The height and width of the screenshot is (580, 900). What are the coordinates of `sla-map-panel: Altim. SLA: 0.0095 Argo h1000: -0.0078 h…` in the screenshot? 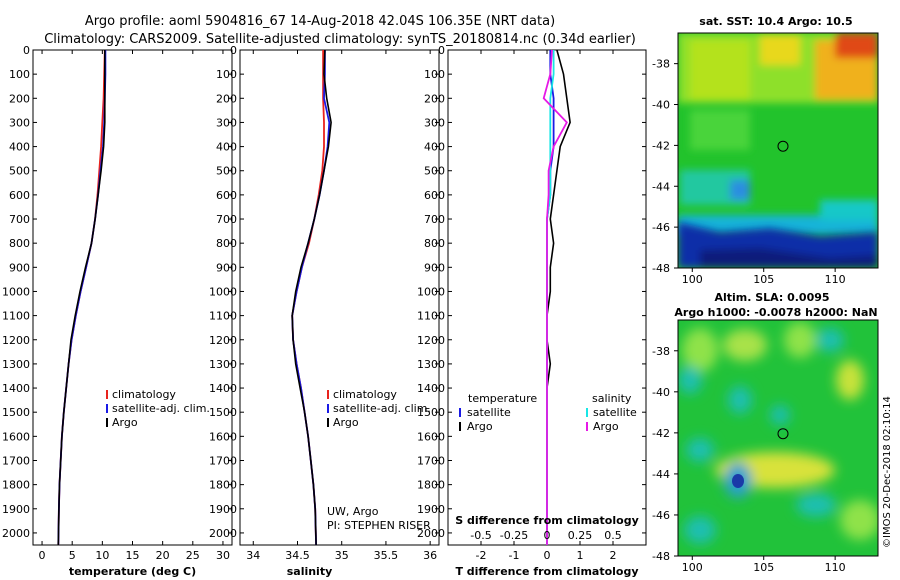 It's located at (765, 432).